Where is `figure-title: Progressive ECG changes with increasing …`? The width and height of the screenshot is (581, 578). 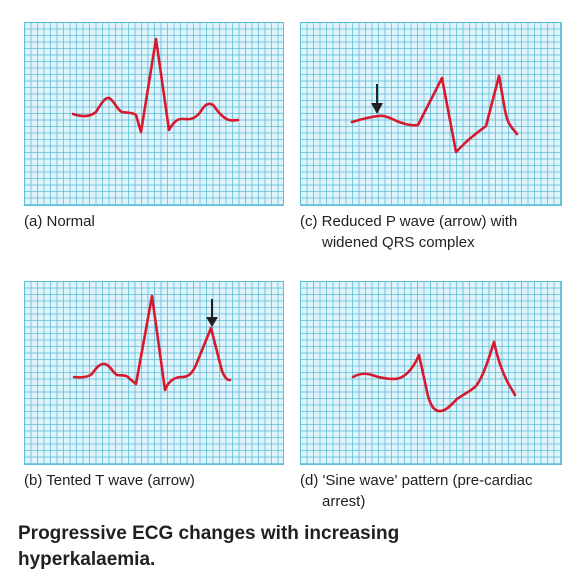
figure-title: Progressive ECG changes with increasing … is located at coordinates (288, 547).